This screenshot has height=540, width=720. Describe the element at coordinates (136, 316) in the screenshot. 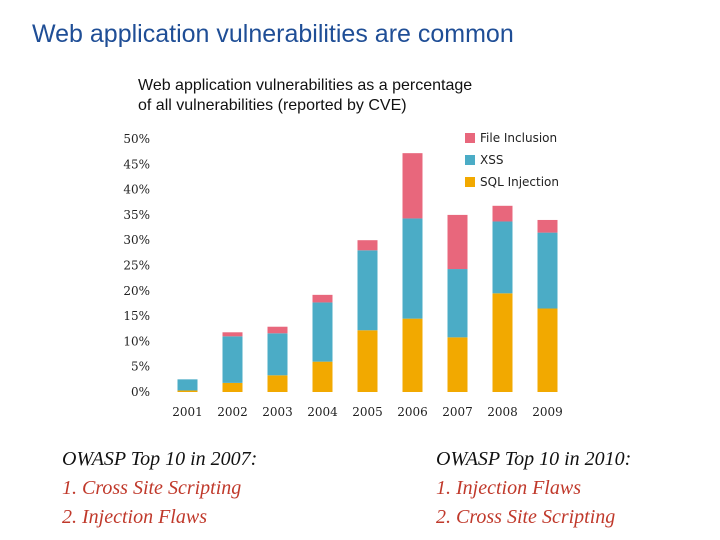

I see `y-tick-label: 15%` at that location.